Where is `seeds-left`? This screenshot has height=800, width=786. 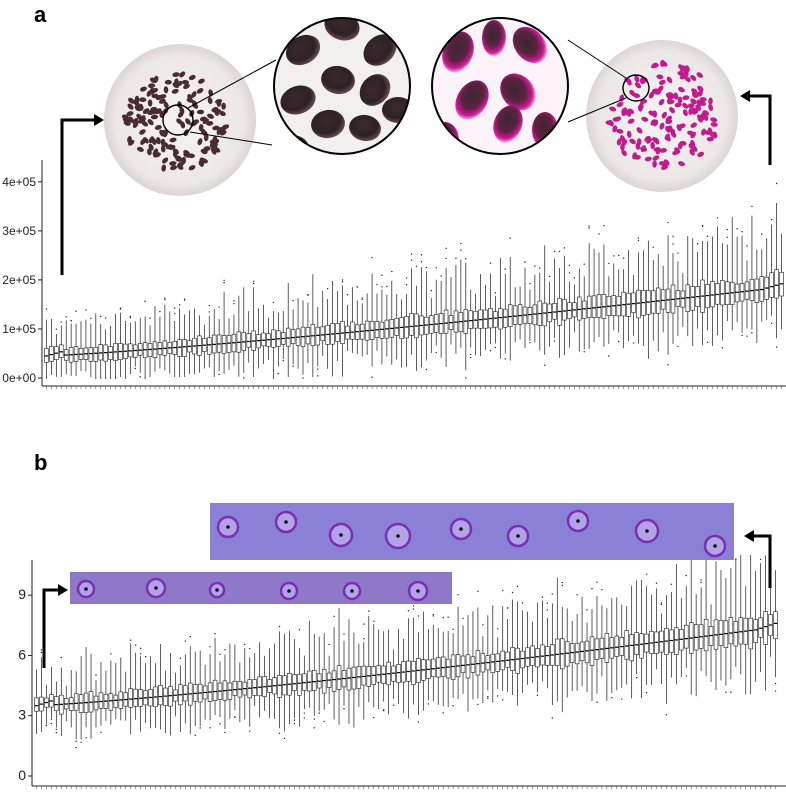 seeds-left is located at coordinates (175, 121).